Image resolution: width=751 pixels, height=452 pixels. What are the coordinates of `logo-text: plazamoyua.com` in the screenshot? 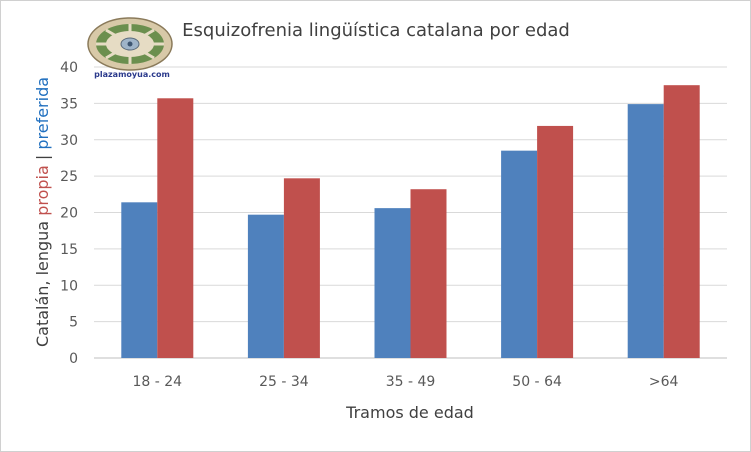 It's located at (132, 74).